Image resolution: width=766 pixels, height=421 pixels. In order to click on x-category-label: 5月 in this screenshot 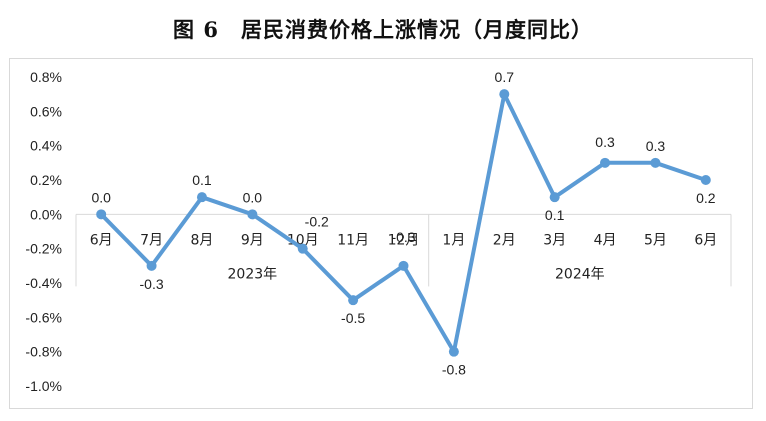, I will do `click(655, 240)`.